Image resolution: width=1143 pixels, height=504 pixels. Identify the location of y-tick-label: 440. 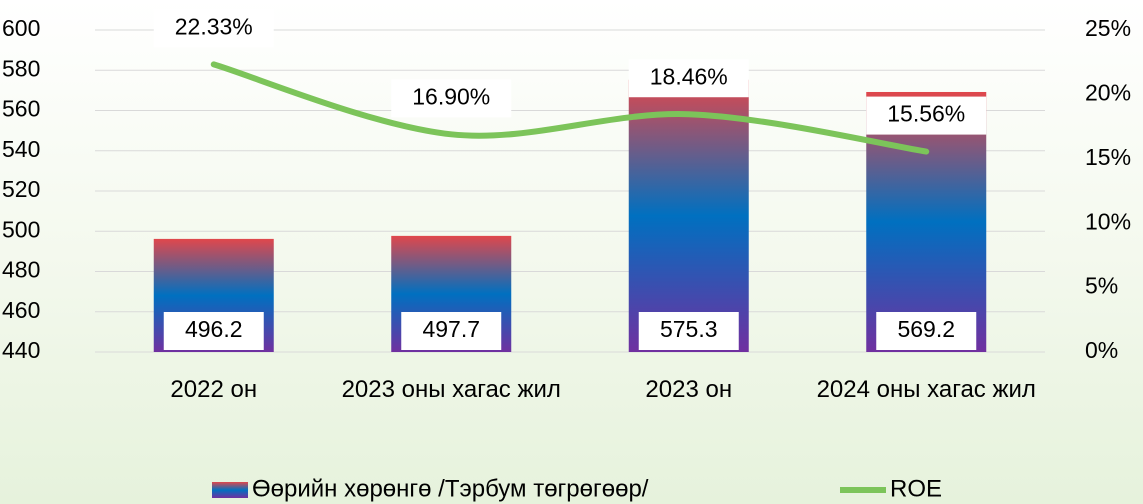
(21, 350).